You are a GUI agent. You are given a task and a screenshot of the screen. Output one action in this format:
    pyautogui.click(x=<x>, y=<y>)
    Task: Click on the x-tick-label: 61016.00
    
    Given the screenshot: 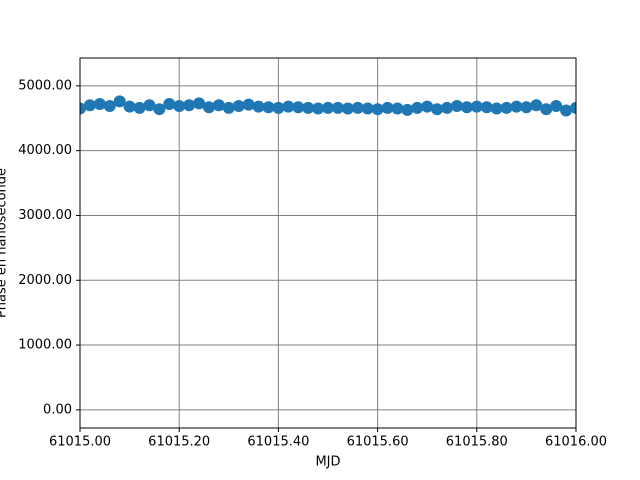 What is the action you would take?
    pyautogui.click(x=576, y=442)
    